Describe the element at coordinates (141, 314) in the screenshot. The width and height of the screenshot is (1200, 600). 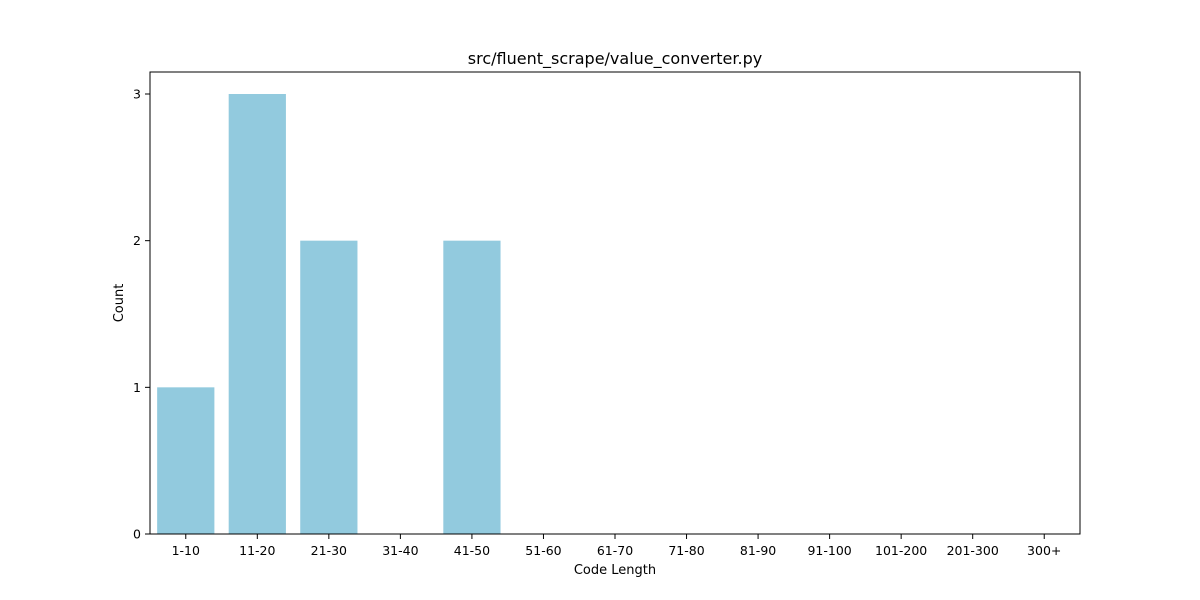
I see `y-axis-ticks: 0 1 2 3` at that location.